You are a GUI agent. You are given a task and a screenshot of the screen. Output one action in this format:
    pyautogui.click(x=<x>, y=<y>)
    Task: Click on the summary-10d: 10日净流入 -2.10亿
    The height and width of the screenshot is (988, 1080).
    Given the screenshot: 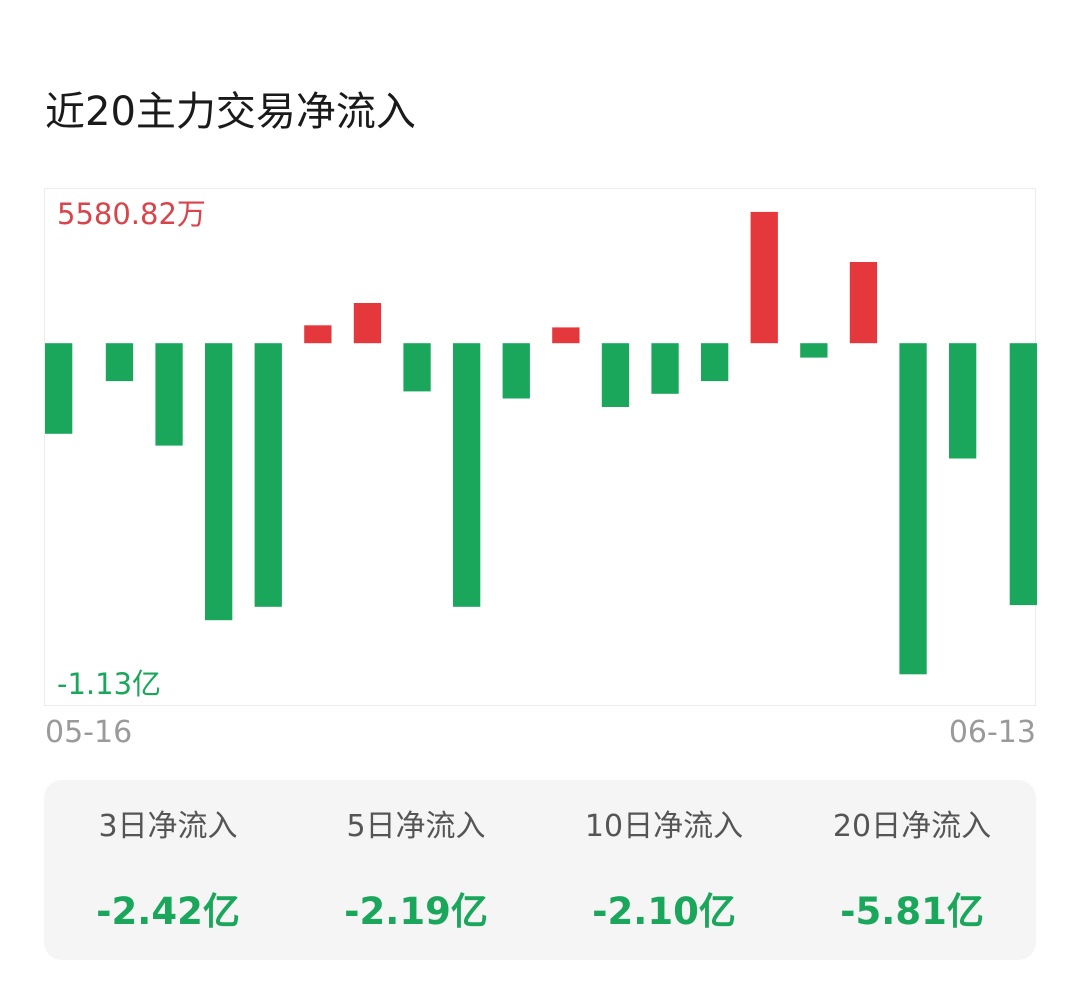 What is the action you would take?
    pyautogui.click(x=664, y=870)
    